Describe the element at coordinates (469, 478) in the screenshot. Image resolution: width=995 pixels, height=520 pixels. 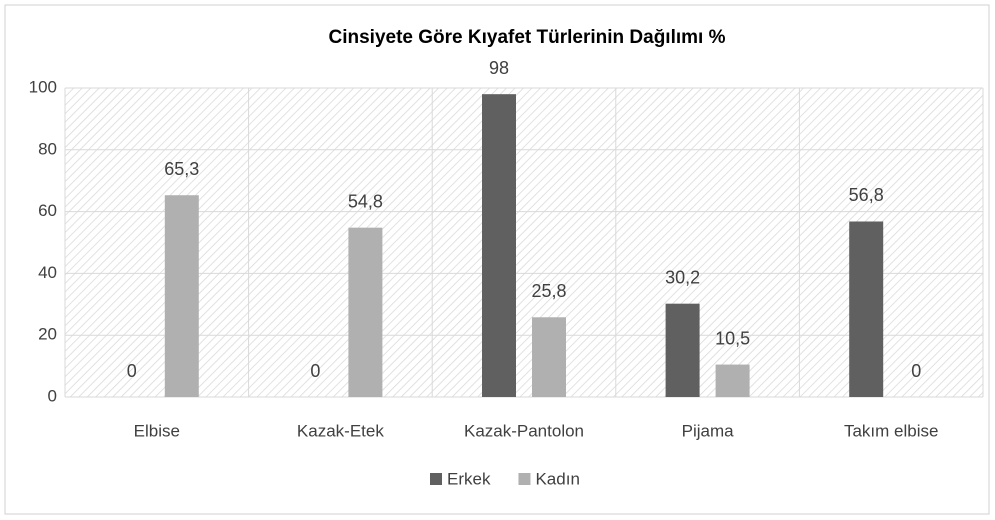
I see `legend-label: Erkek` at that location.